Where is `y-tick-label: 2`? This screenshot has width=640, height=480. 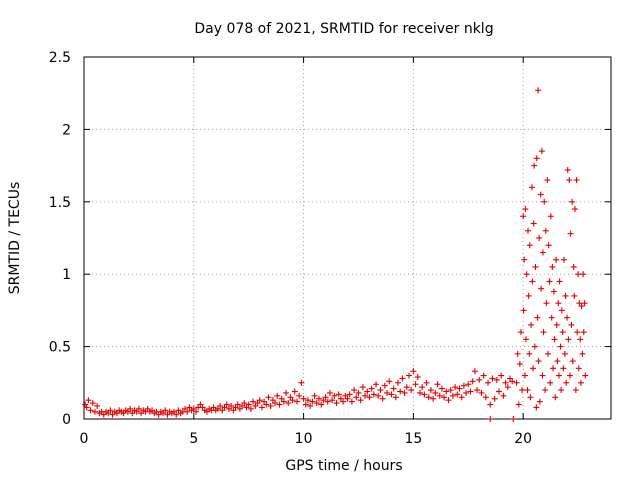 y-tick-label: 2 is located at coordinates (66, 130).